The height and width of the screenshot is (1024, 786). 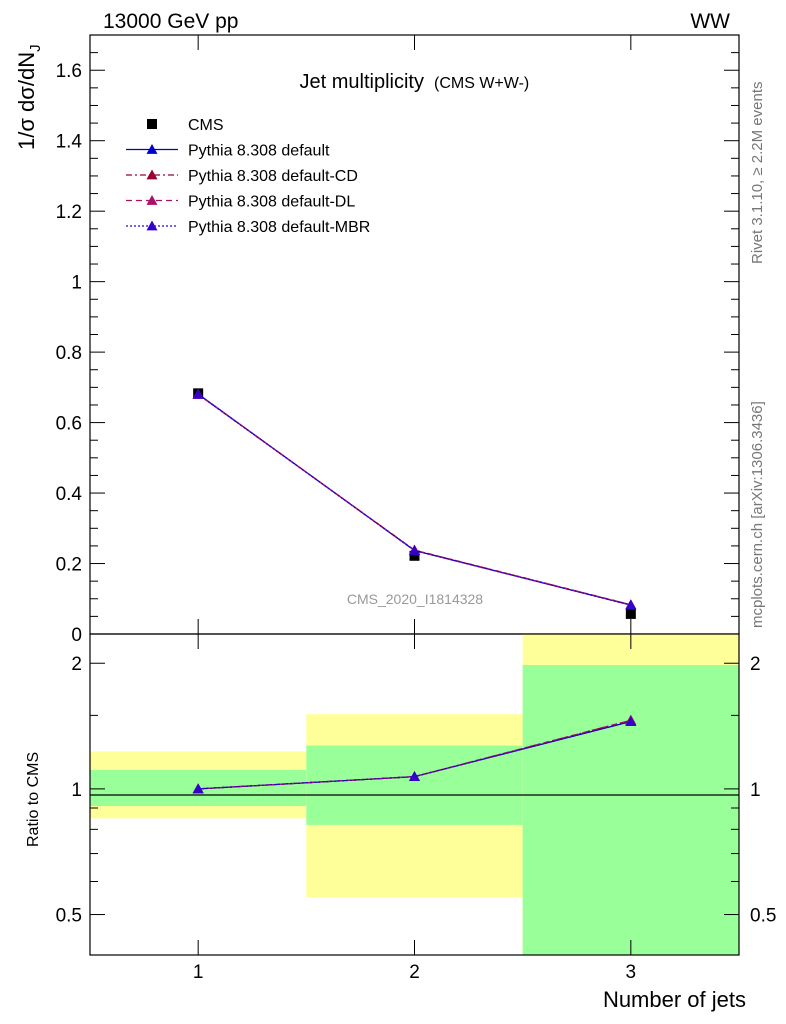 What do you see at coordinates (170, 21) in the screenshot?
I see `header-energy-label: 13000 GeV pp` at bounding box center [170, 21].